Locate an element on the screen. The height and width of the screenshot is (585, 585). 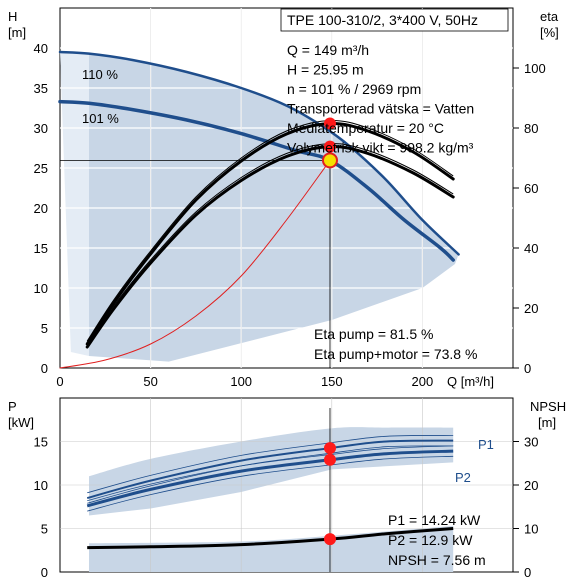
operating-info-line: Mediatemperatur = 20 °C is located at coordinates (365, 128).